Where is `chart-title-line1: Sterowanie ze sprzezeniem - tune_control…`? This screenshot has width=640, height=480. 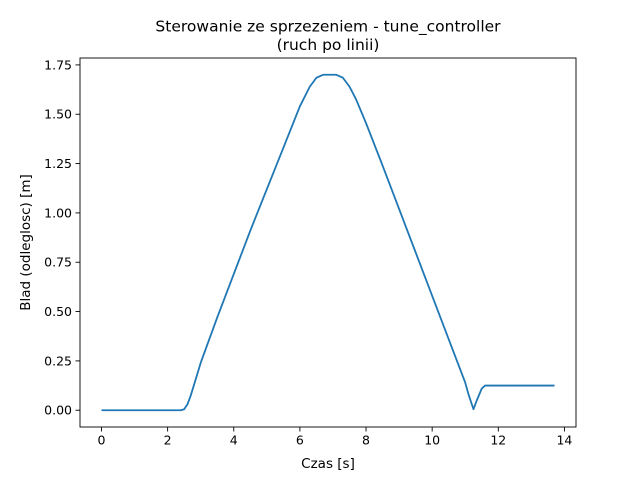 chart-title-line1: Sterowanie ze sprzezeniem - tune_control… is located at coordinates (328, 27).